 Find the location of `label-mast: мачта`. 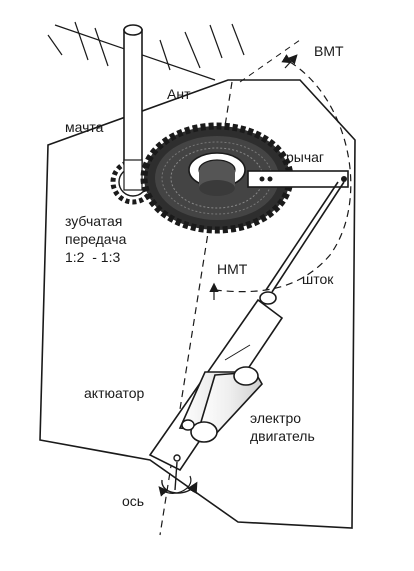

label-mast: мачта is located at coordinates (84, 127).